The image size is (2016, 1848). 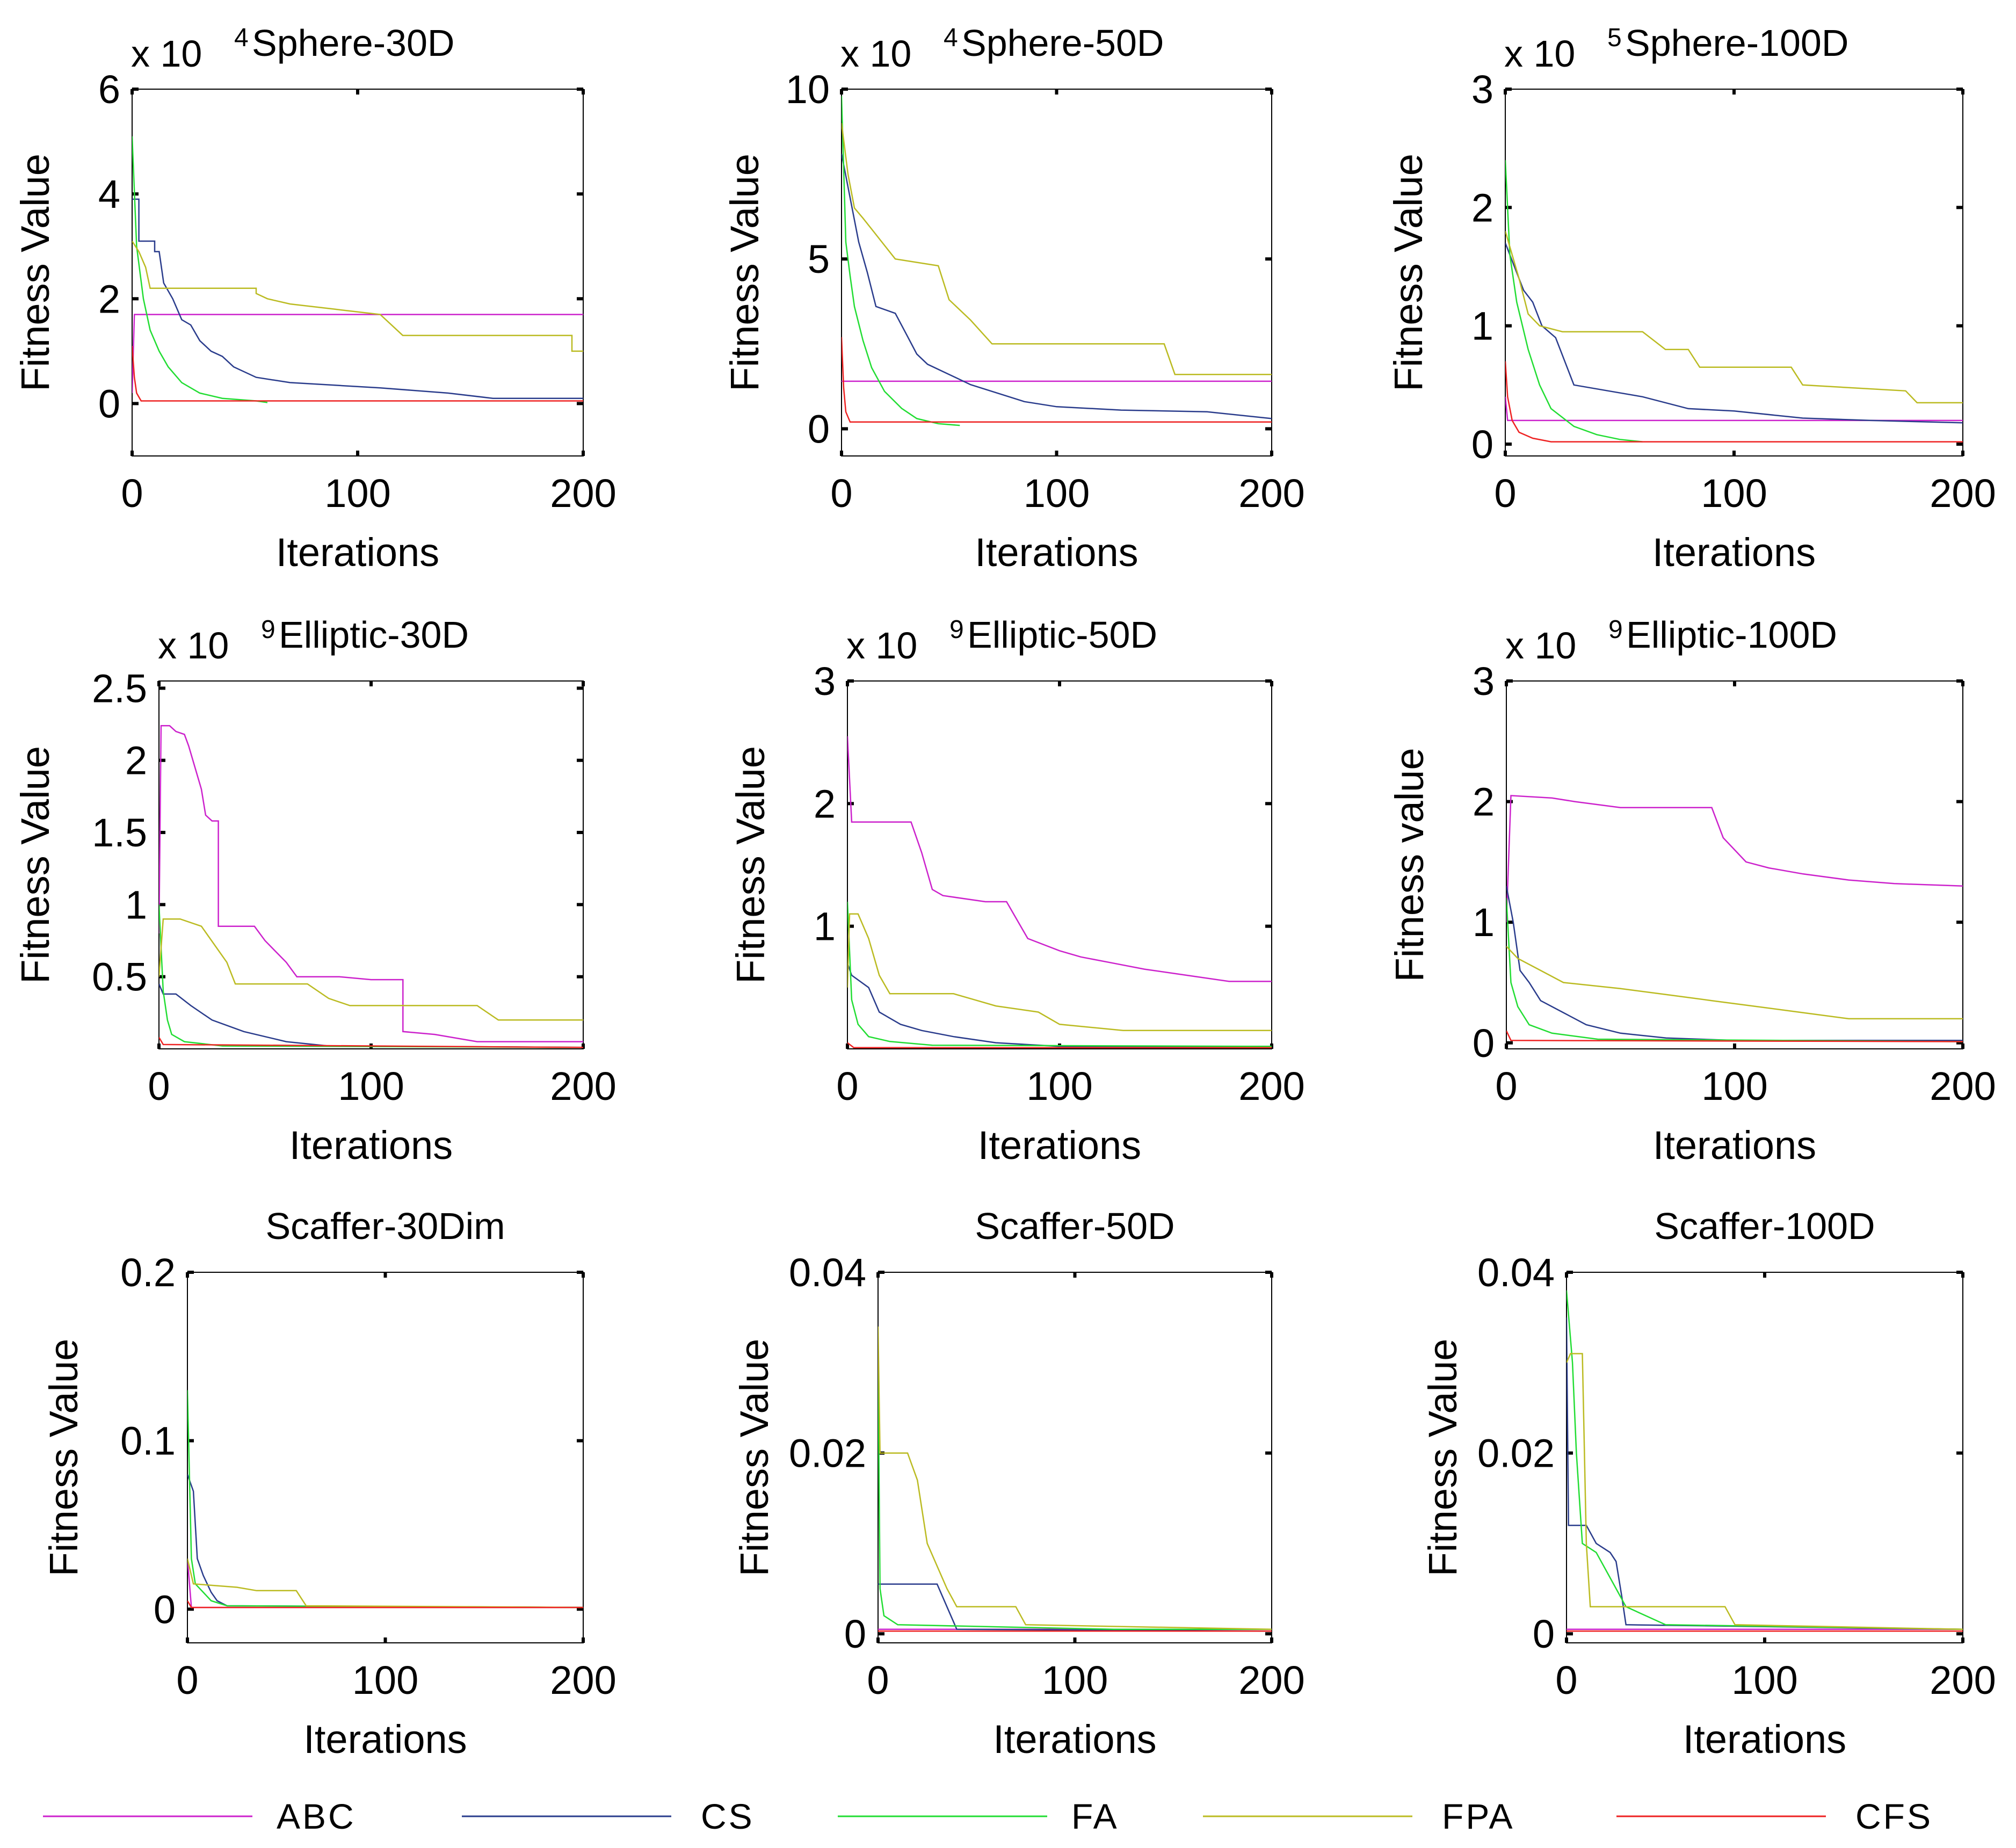 I want to click on y-axis-label: Fitness value, so click(x=1409, y=865).